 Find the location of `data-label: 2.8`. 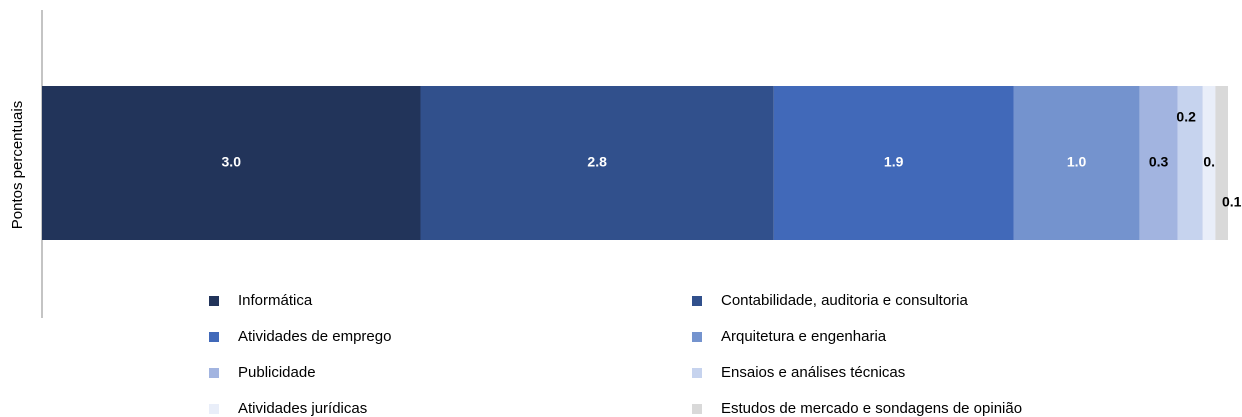

data-label: 2.8 is located at coordinates (597, 162).